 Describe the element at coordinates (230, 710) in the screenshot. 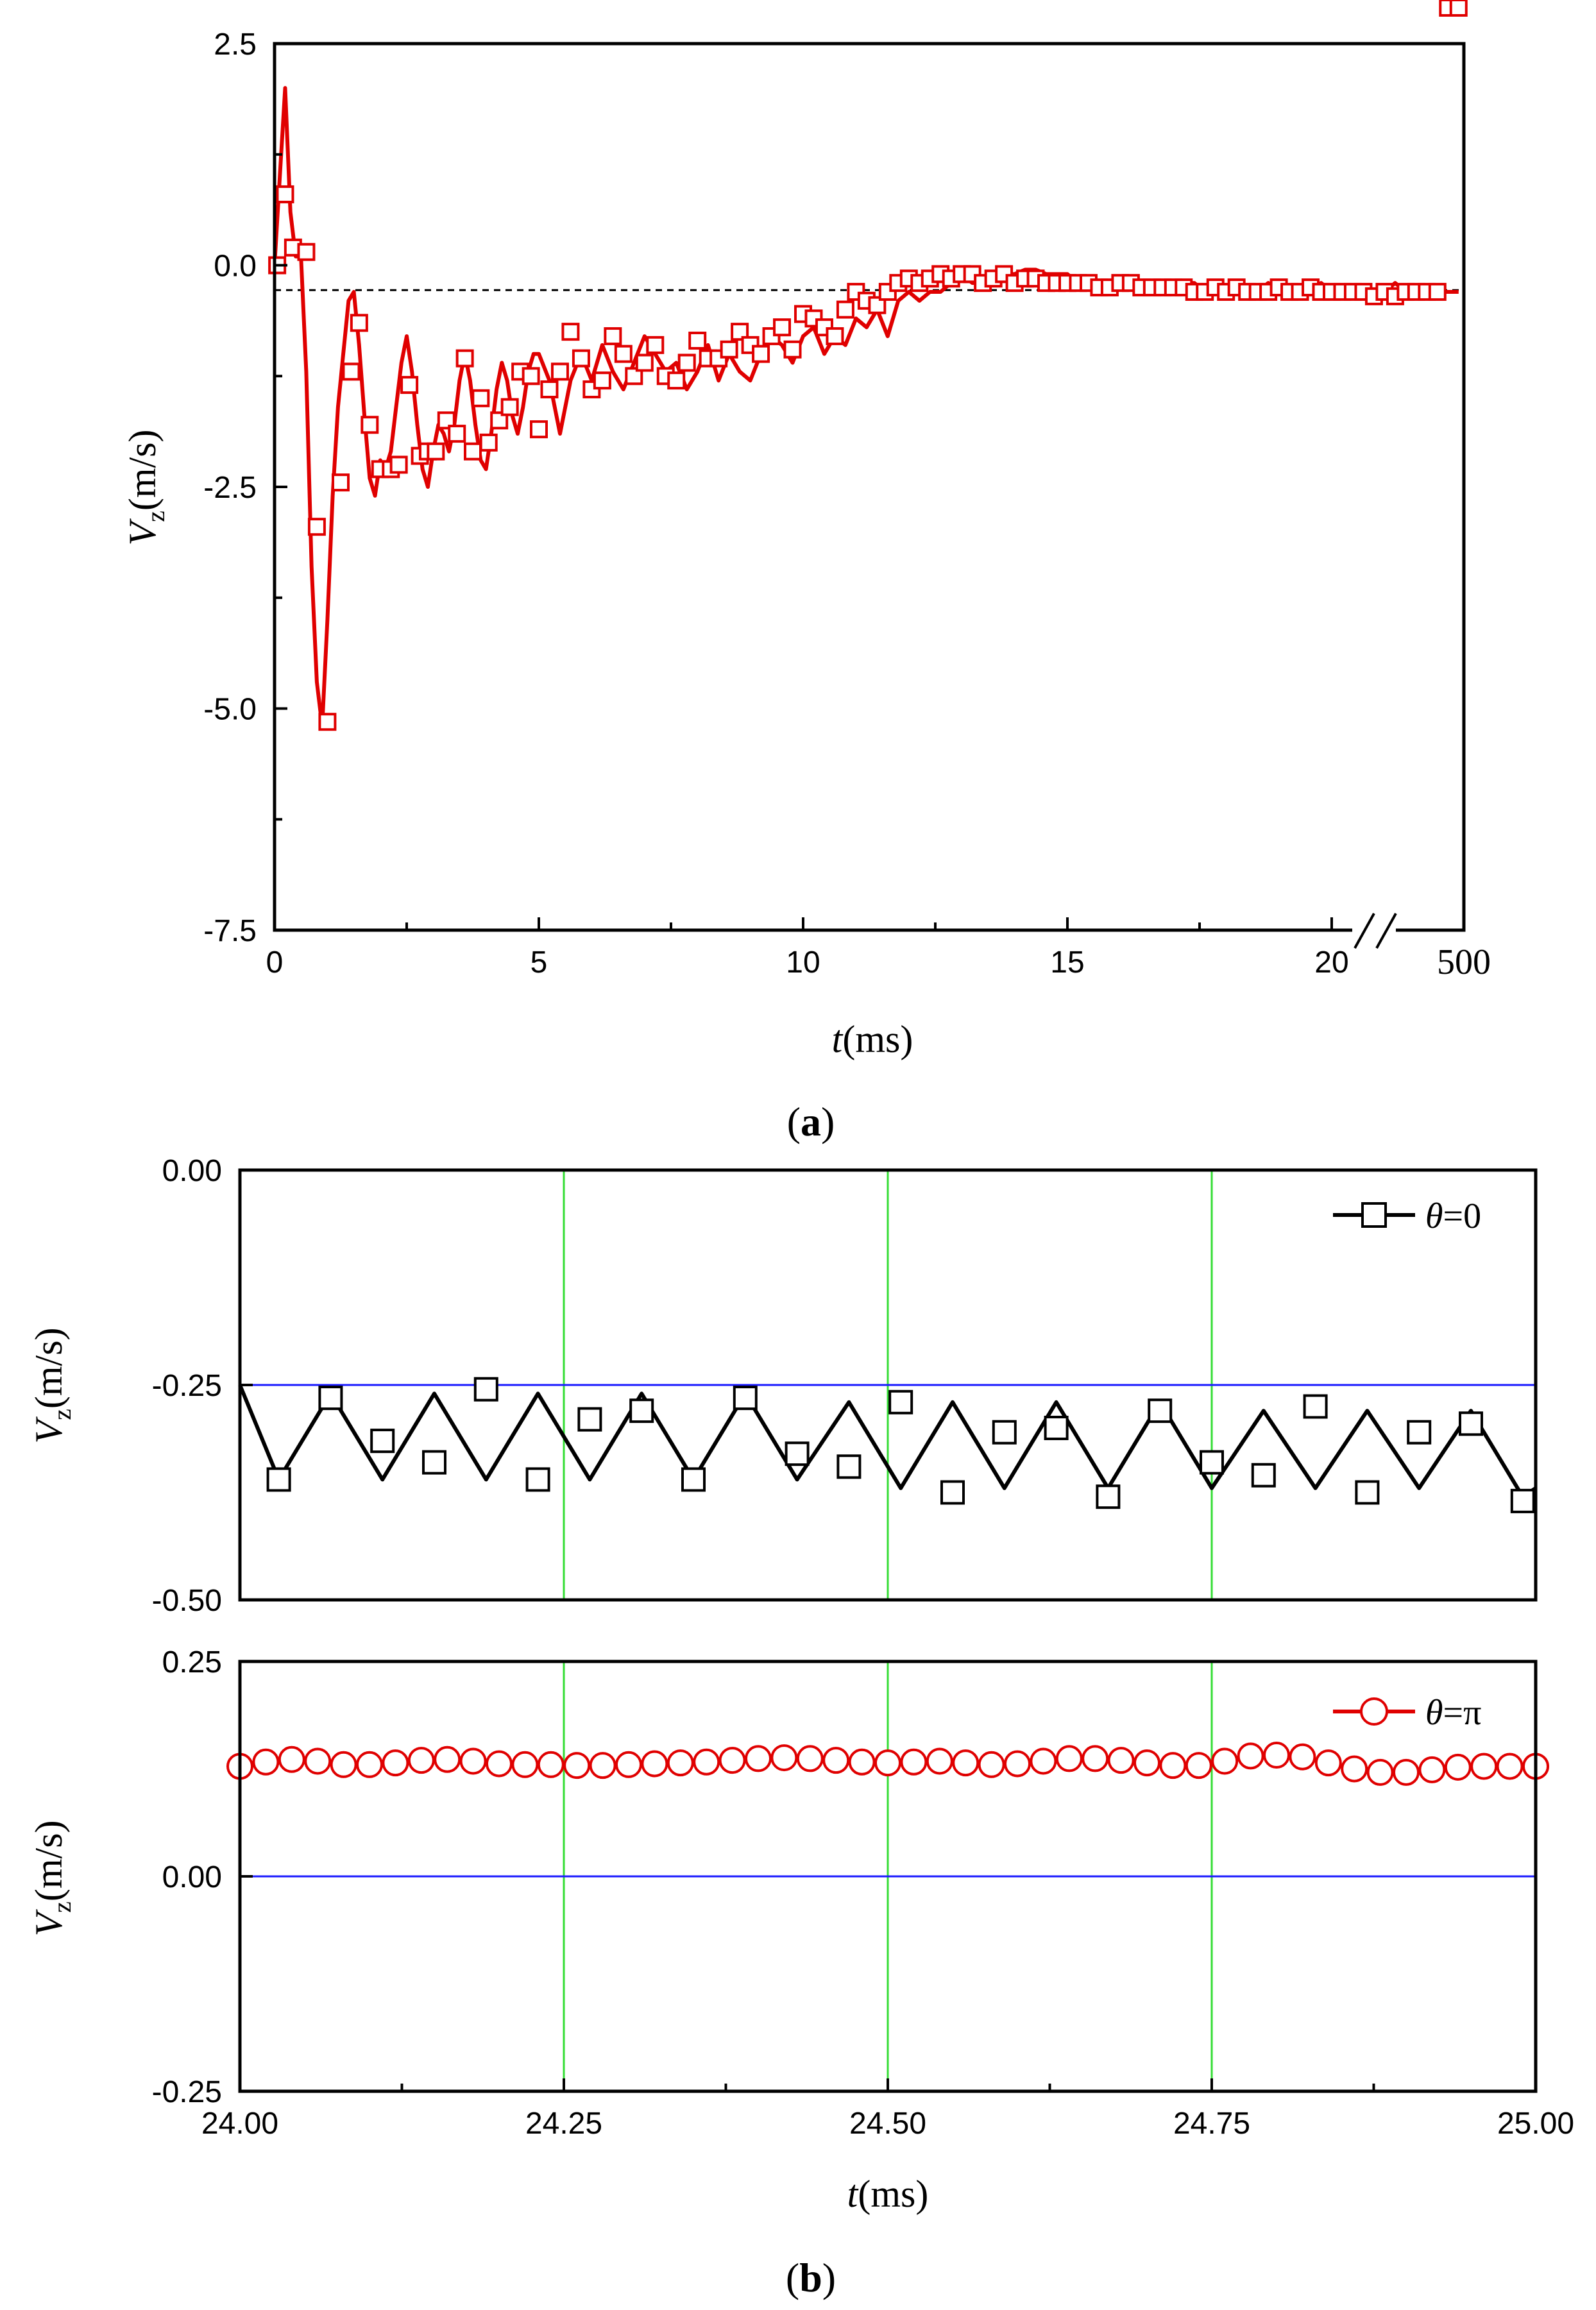

I see `y-tick-label: -5.0` at that location.